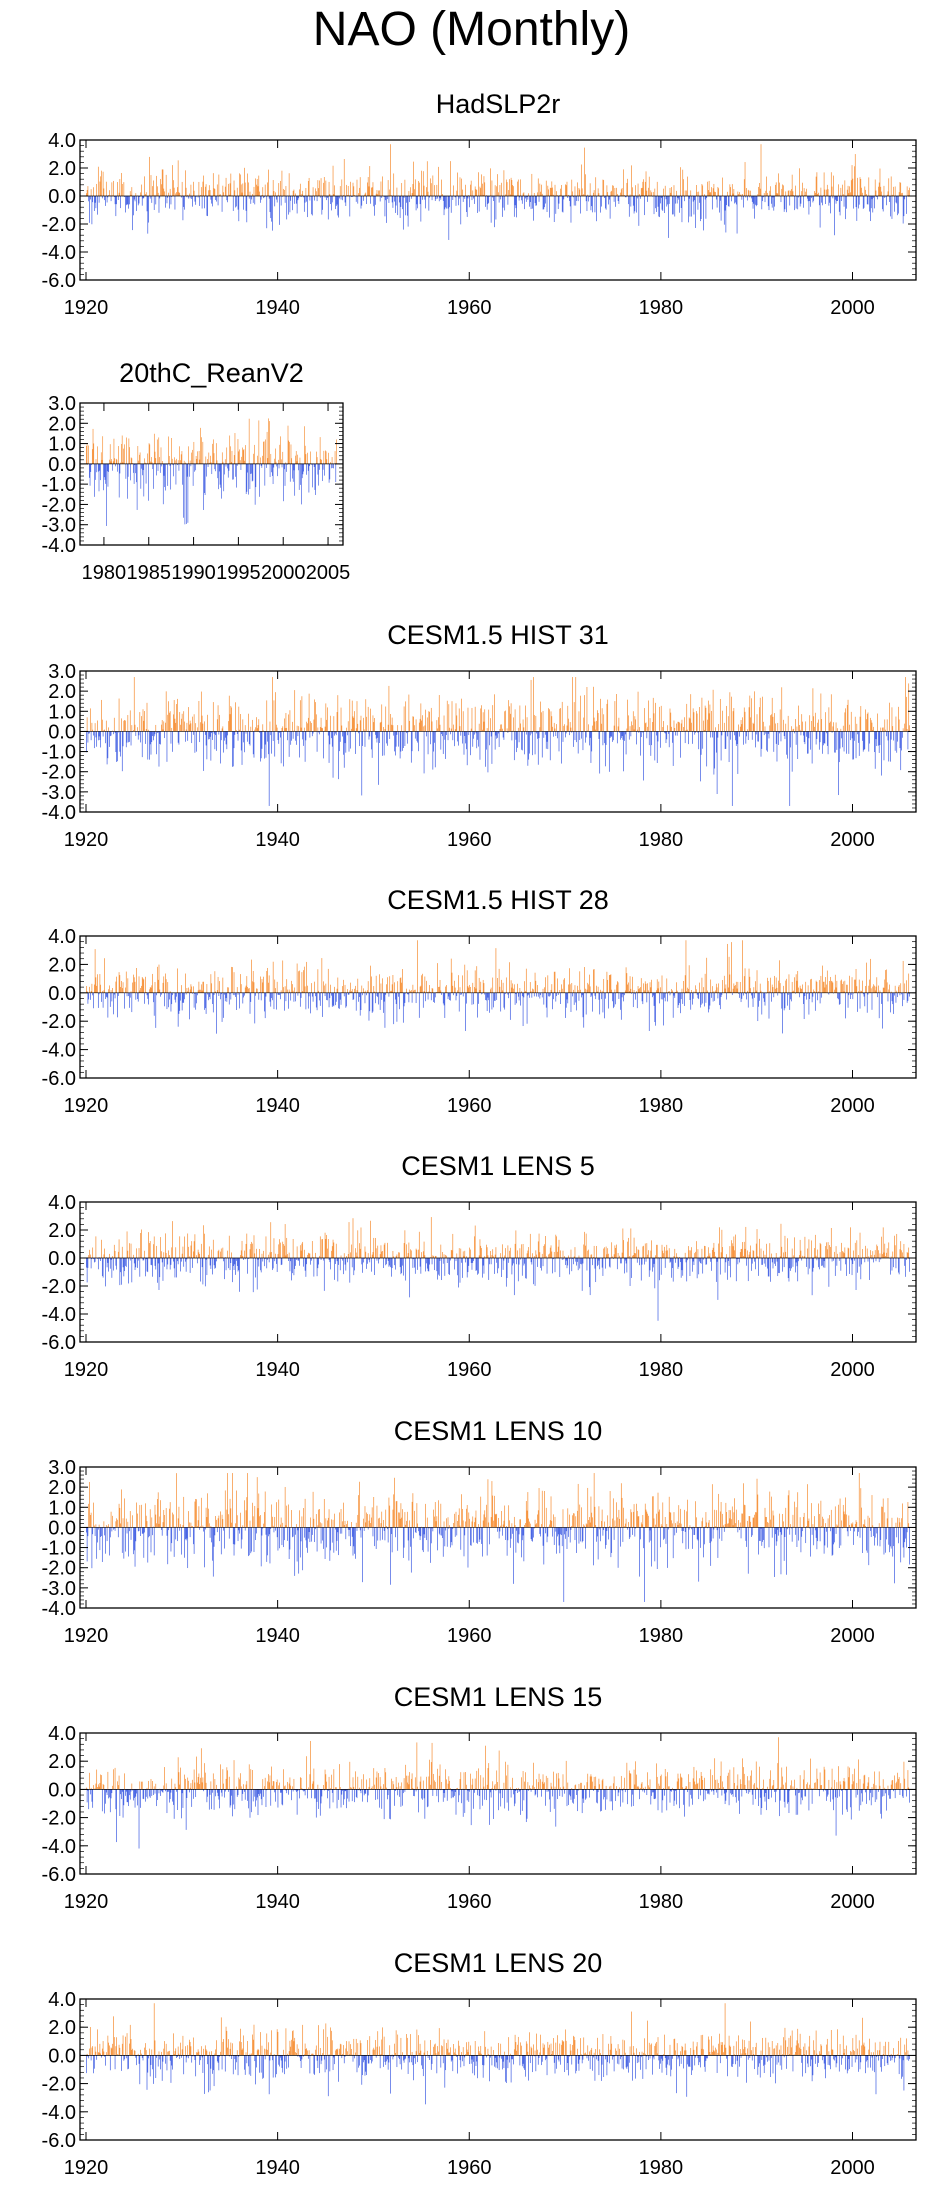 The image size is (943, 2196). Describe the element at coordinates (59, 1022) in the screenshot. I see `y-tick-label: -2.0` at that location.